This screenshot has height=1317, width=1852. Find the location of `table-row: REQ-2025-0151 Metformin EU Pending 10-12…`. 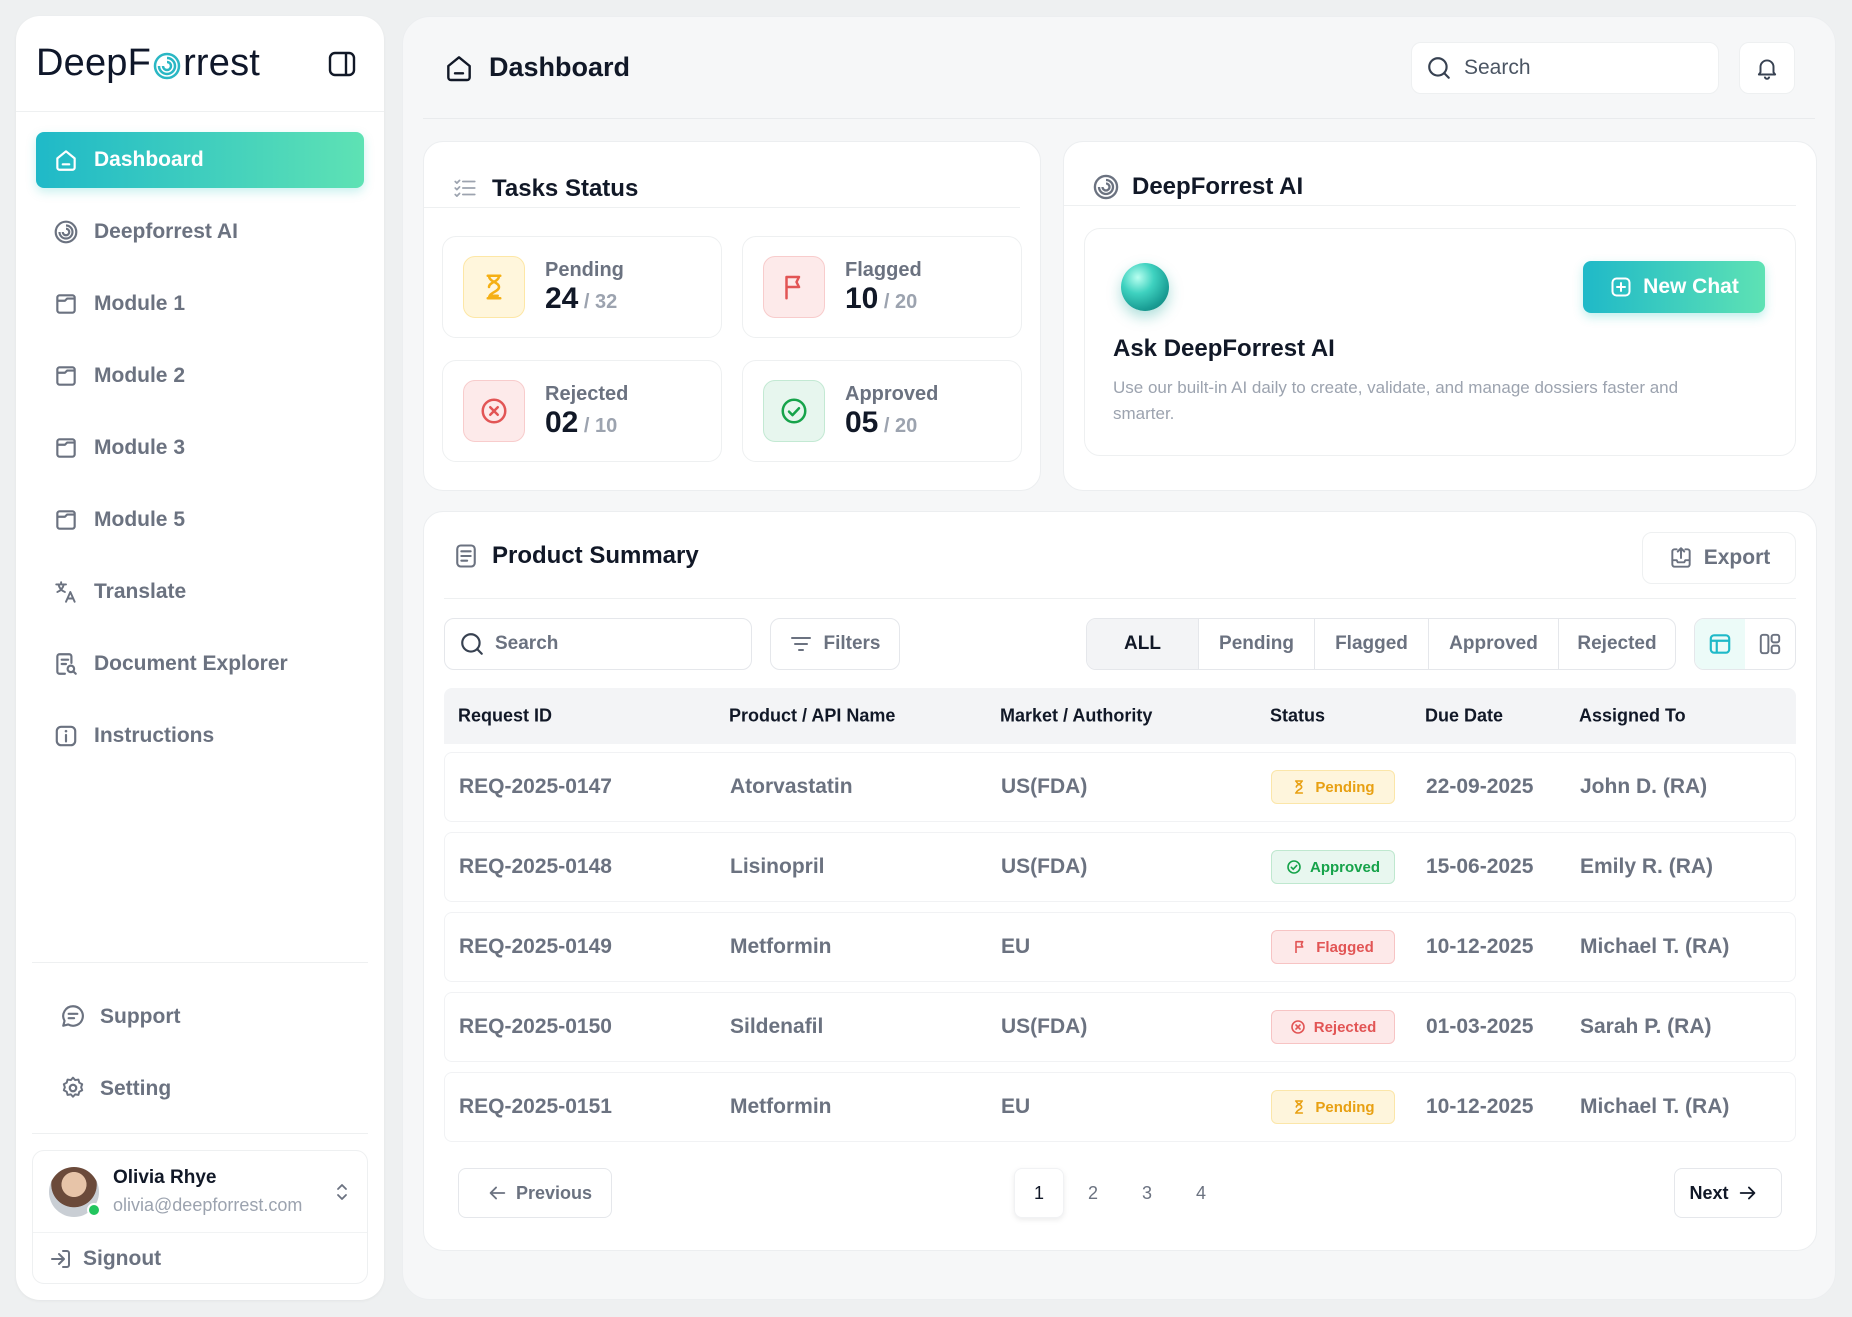

table-row: REQ-2025-0151 Metformin EU Pending 10-12… is located at coordinates (1120, 1107).